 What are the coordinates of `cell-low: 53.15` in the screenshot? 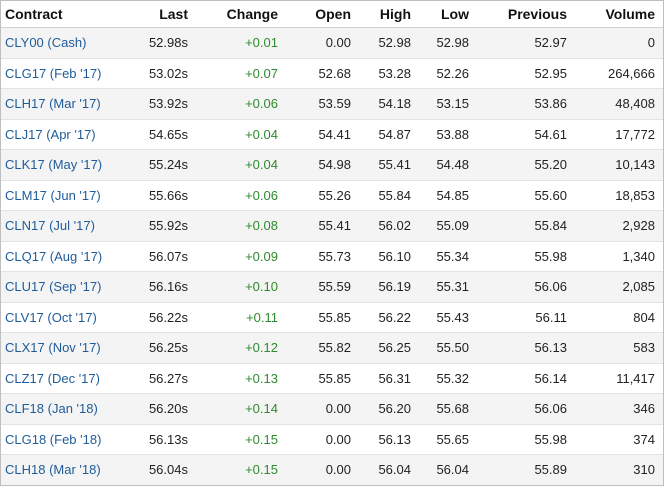 It's located at (448, 104).